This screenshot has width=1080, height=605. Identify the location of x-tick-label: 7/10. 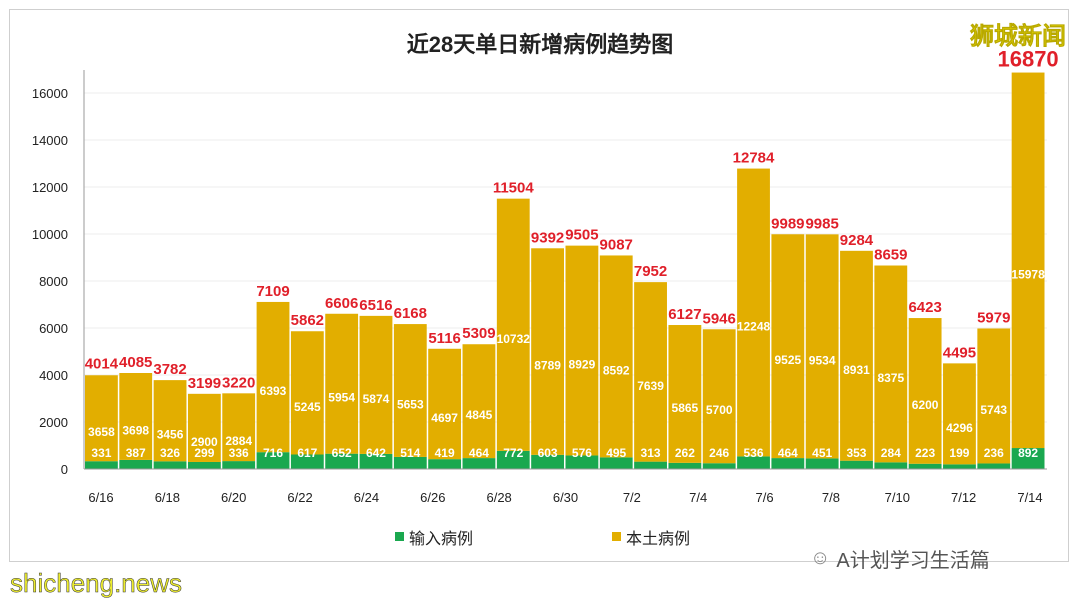
(897, 497).